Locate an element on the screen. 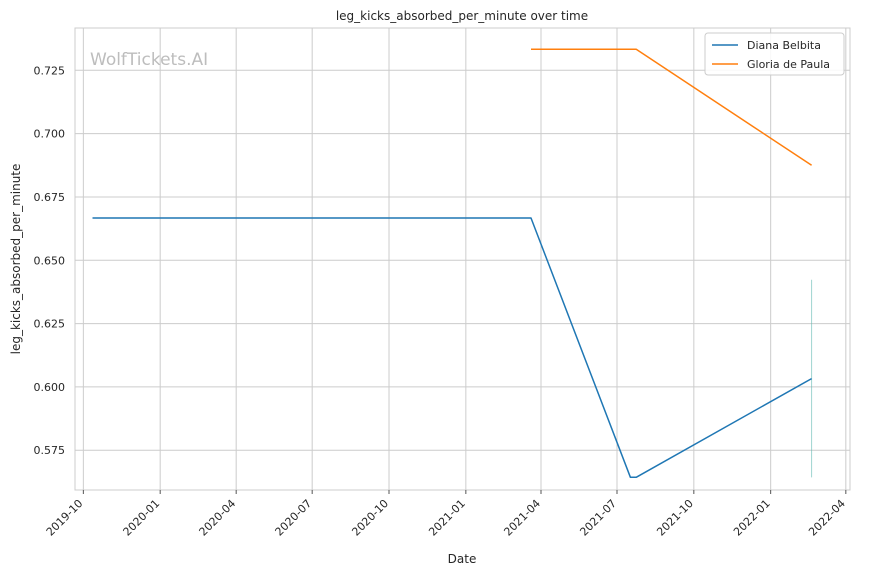  chart-title: leg_kicks_absorbed_per_minute over time is located at coordinates (462, 16).